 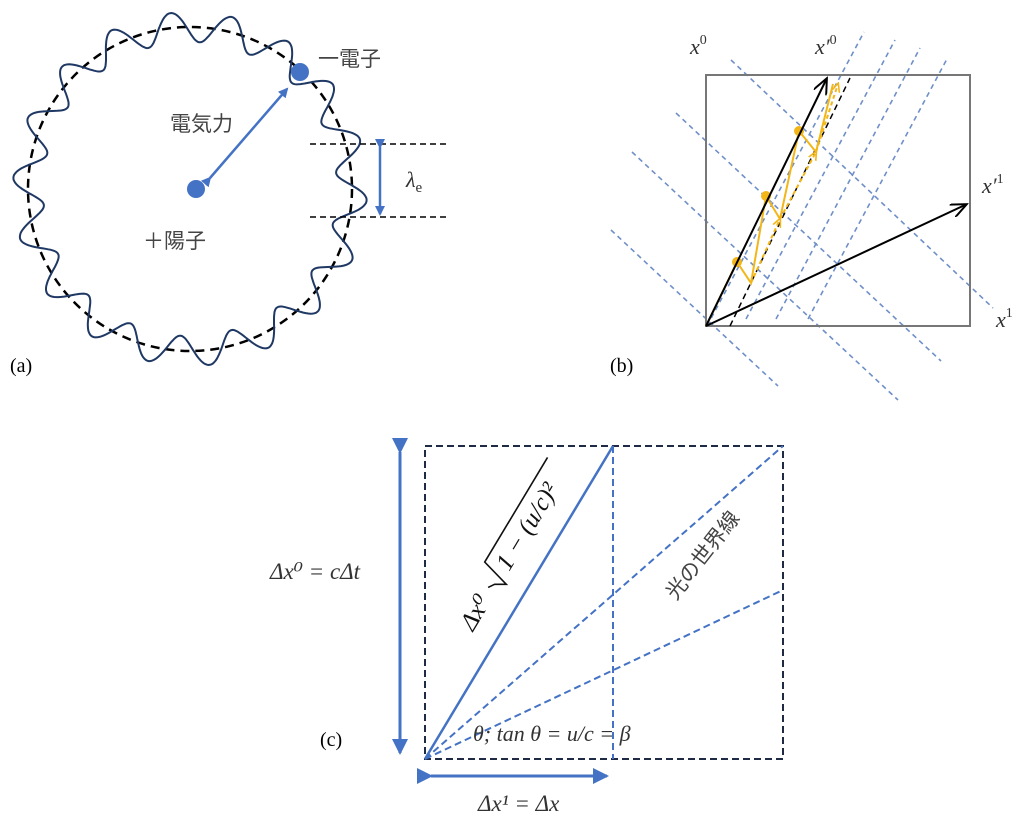 What do you see at coordinates (196, 189) in the screenshot?
I see `proton-dot` at bounding box center [196, 189].